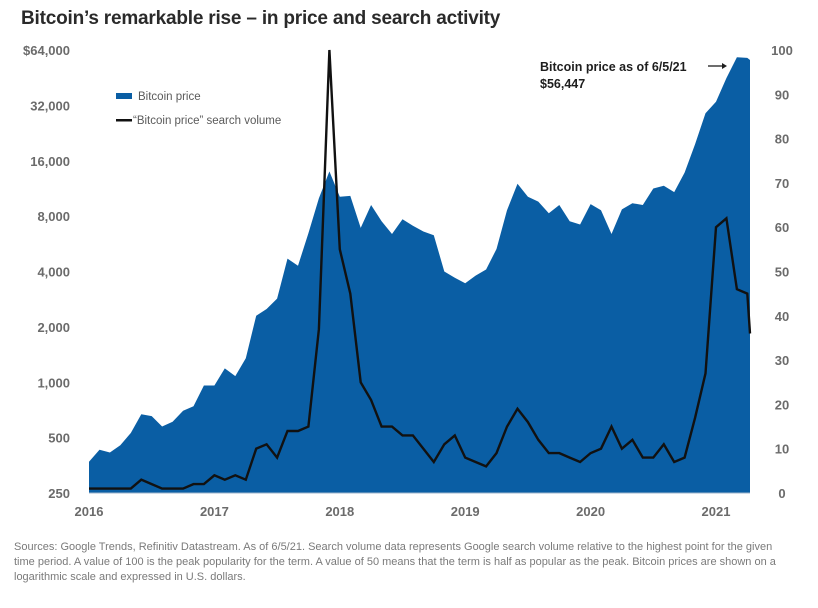 This screenshot has width=818, height=608. Describe the element at coordinates (169, 97) in the screenshot. I see `legend-label-price: Bitcoin price` at that location.